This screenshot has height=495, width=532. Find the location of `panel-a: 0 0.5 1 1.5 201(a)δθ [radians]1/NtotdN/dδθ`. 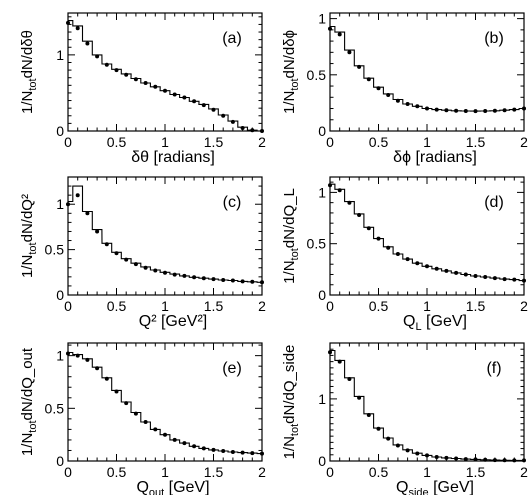

panel-a: 0 0.5 1 1.5 201(a)δθ [radians]1/NtotdN/dδθ is located at coordinates (142, 89).